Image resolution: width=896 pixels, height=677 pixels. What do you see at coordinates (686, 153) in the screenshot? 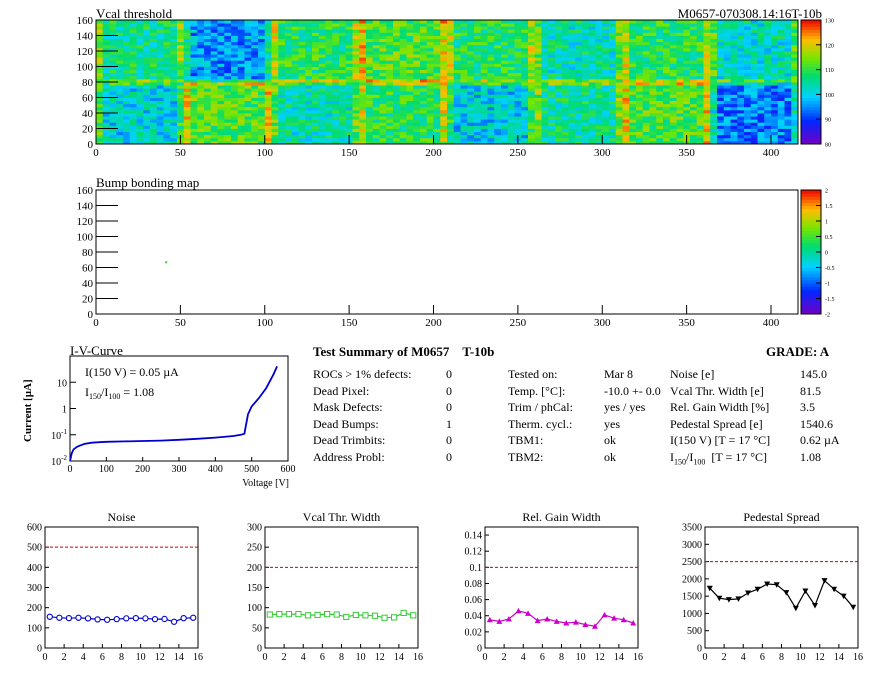
I see `vcal-xtick-label: 350` at bounding box center [686, 153].